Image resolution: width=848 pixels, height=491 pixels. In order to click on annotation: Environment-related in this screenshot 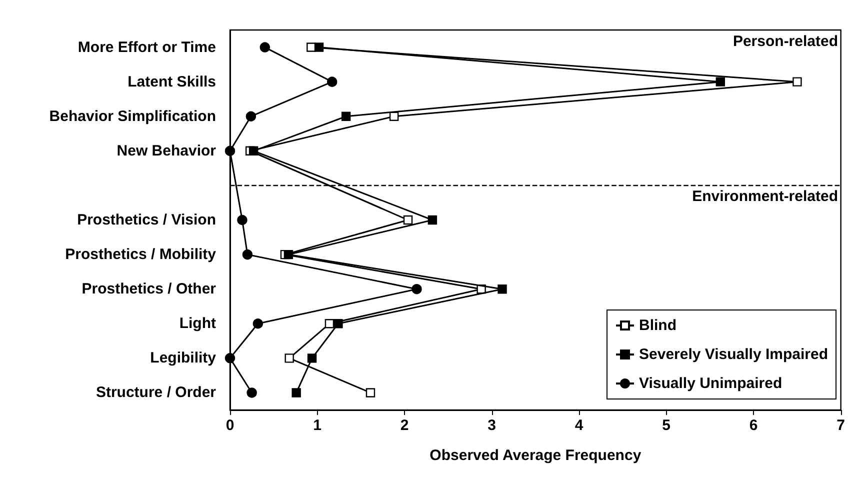, I will do `click(765, 196)`.